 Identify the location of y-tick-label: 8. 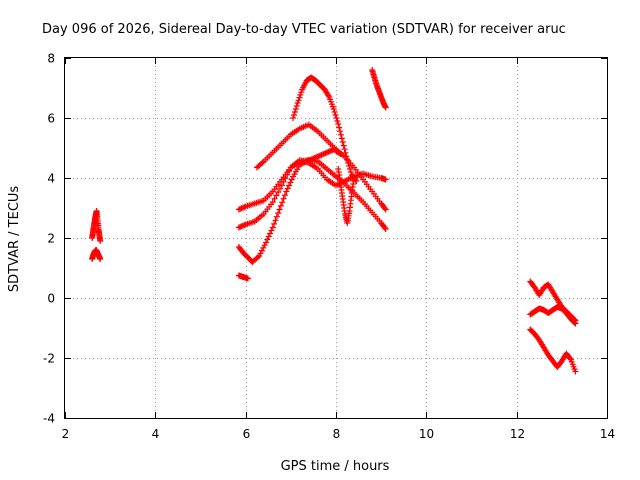
(51, 59).